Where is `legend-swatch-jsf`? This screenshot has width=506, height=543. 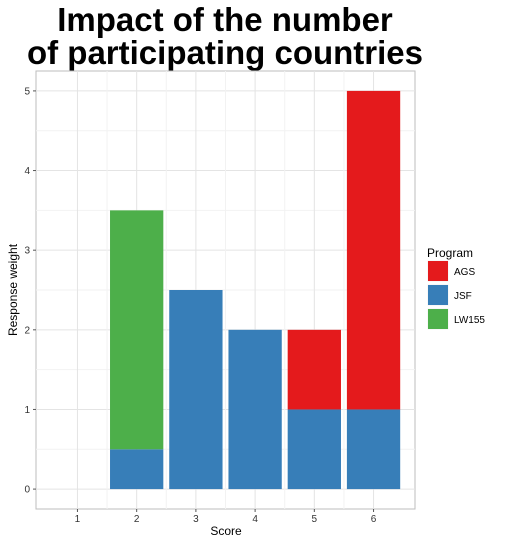
legend-swatch-jsf is located at coordinates (438, 295).